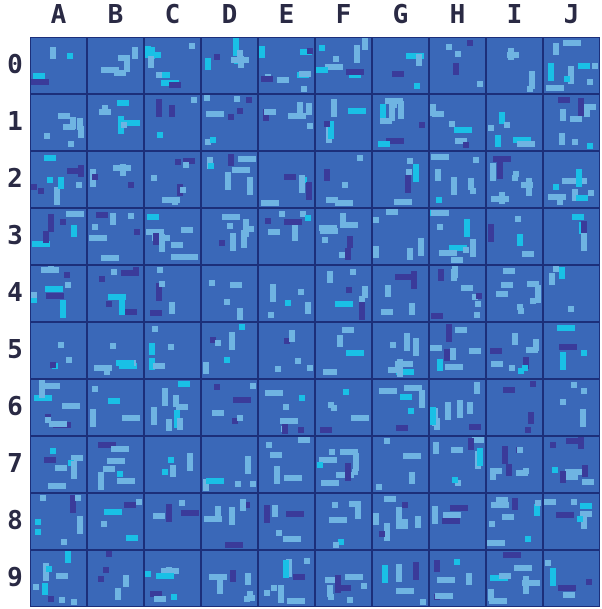 This screenshot has width=602, height=609. What do you see at coordinates (286, 407) in the screenshot?
I see `board-cell-E6` at bounding box center [286, 407].